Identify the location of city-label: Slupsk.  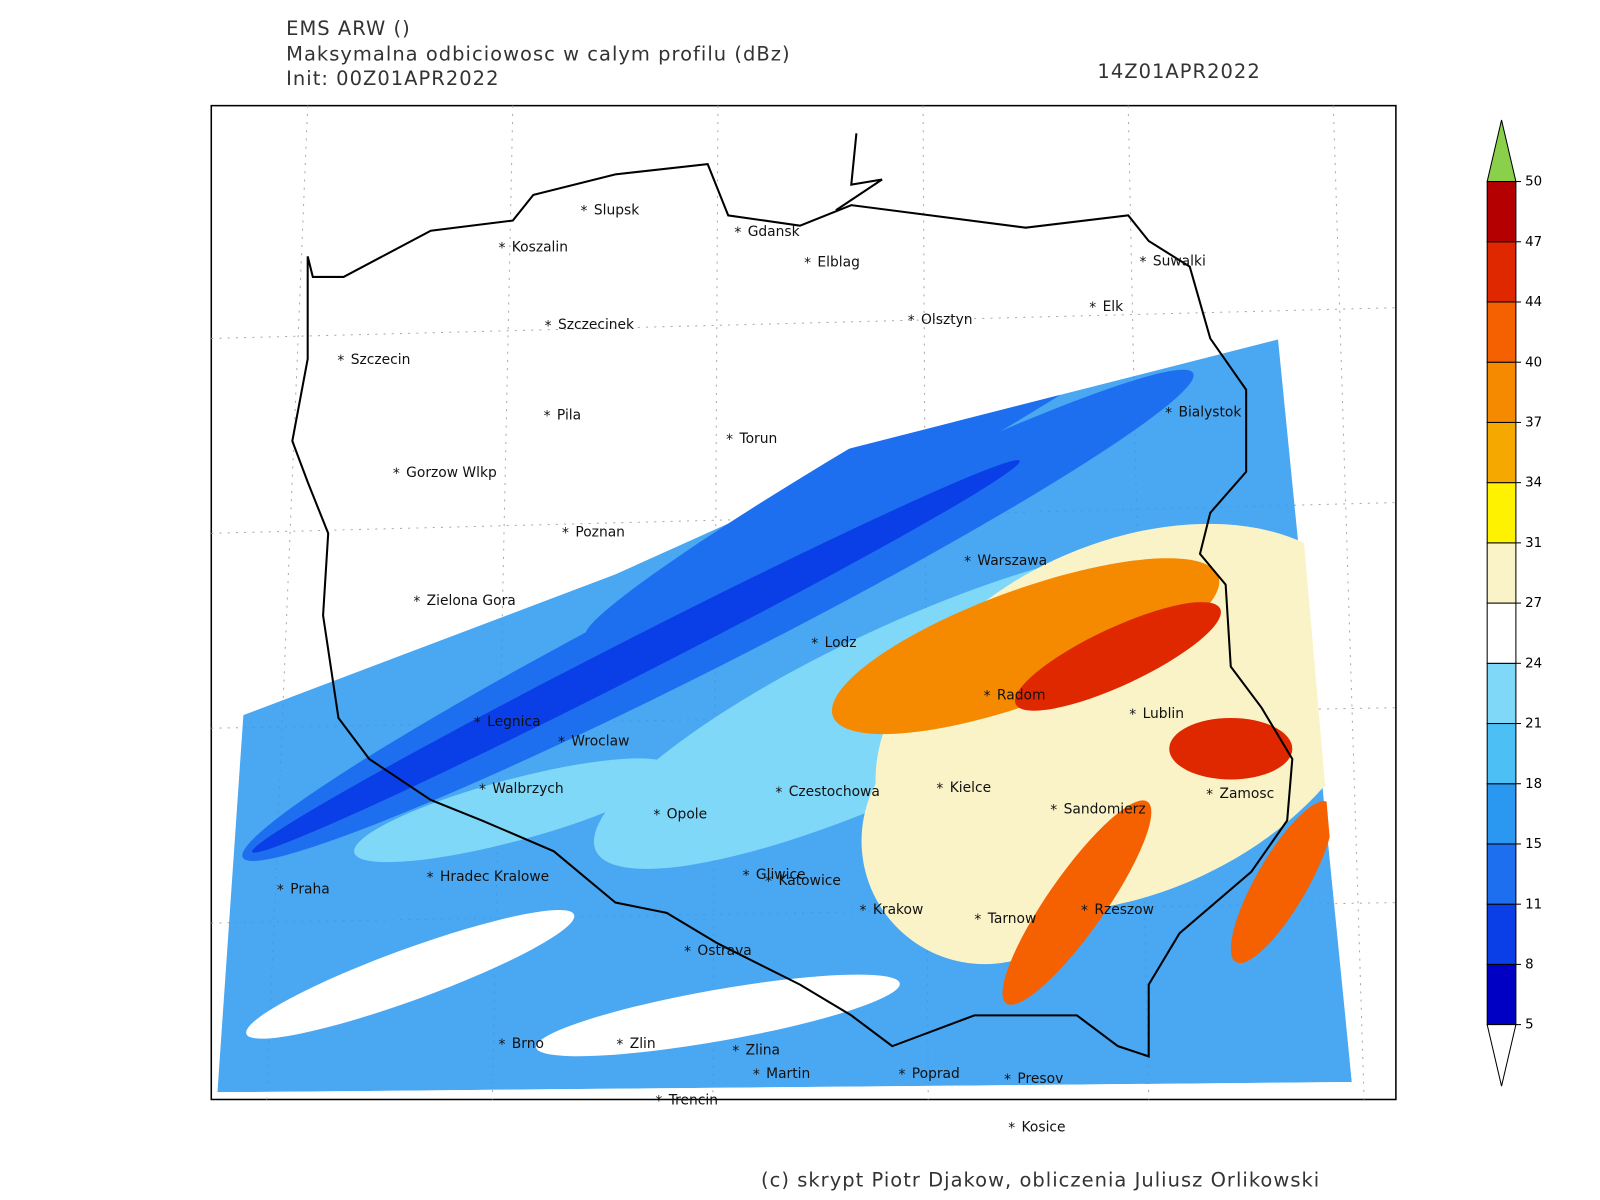
(616, 210).